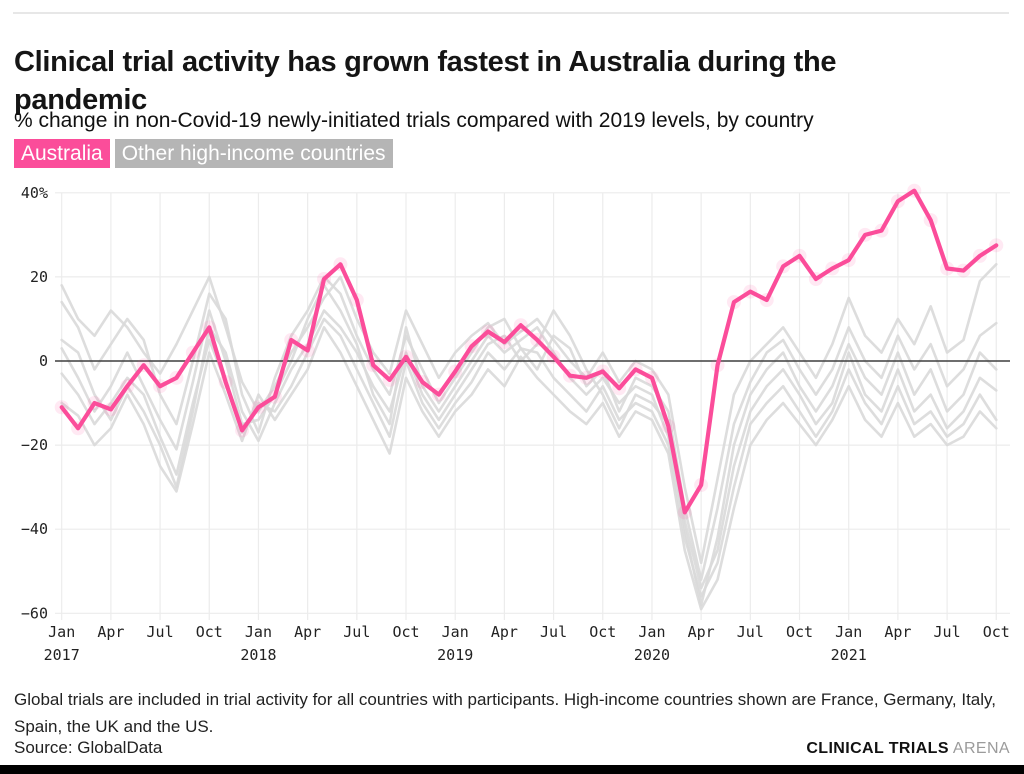 The image size is (1024, 774). I want to click on legend: Australia Other high-income countries, so click(203, 153).